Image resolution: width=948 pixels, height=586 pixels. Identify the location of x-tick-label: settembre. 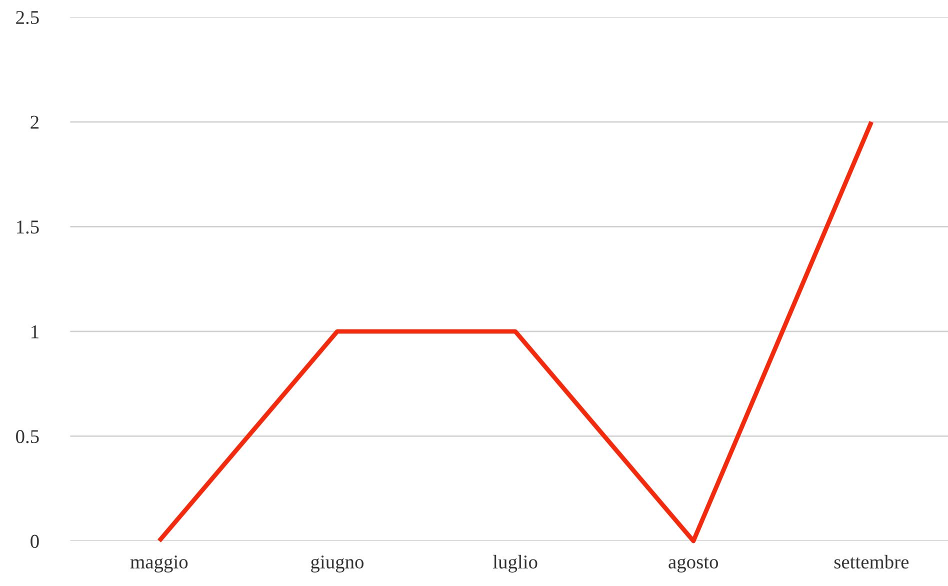
(871, 561).